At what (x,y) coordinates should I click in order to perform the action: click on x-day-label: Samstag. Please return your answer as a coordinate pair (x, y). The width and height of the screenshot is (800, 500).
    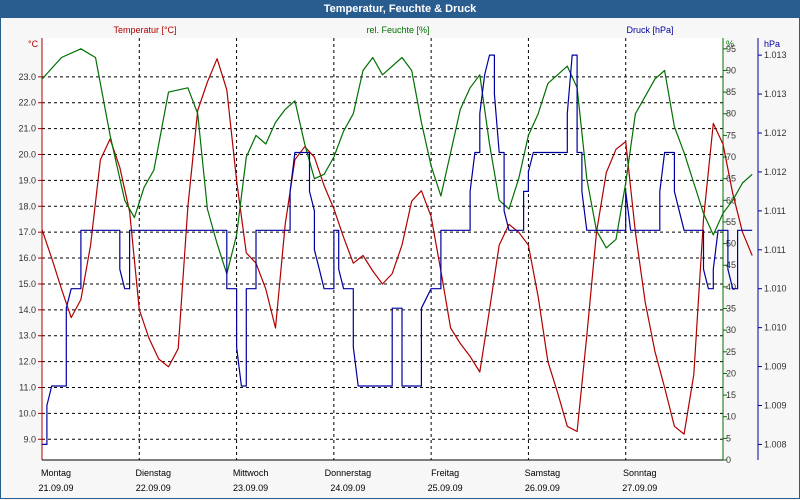
    Looking at the image, I should click on (543, 473).